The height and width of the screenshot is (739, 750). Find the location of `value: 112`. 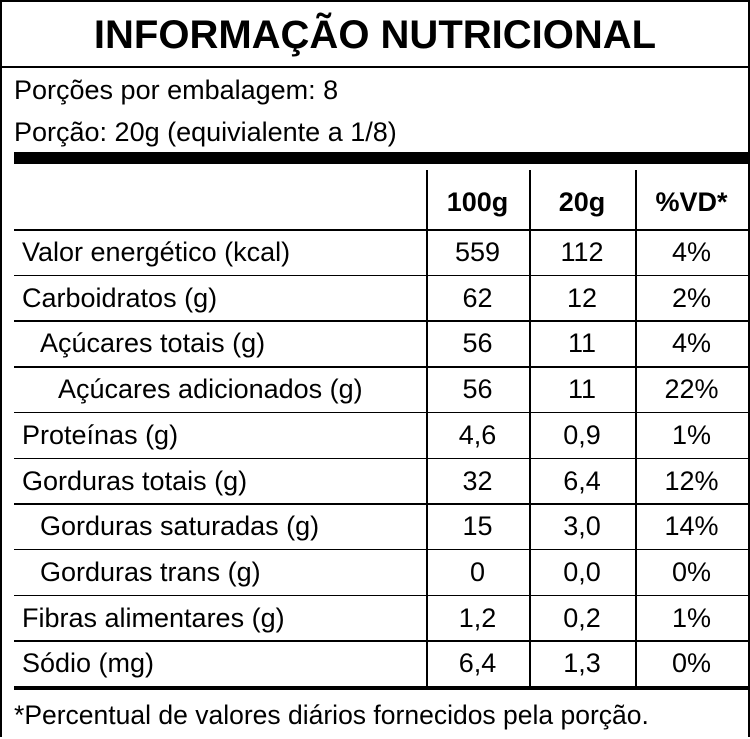

value: 112 is located at coordinates (582, 252).